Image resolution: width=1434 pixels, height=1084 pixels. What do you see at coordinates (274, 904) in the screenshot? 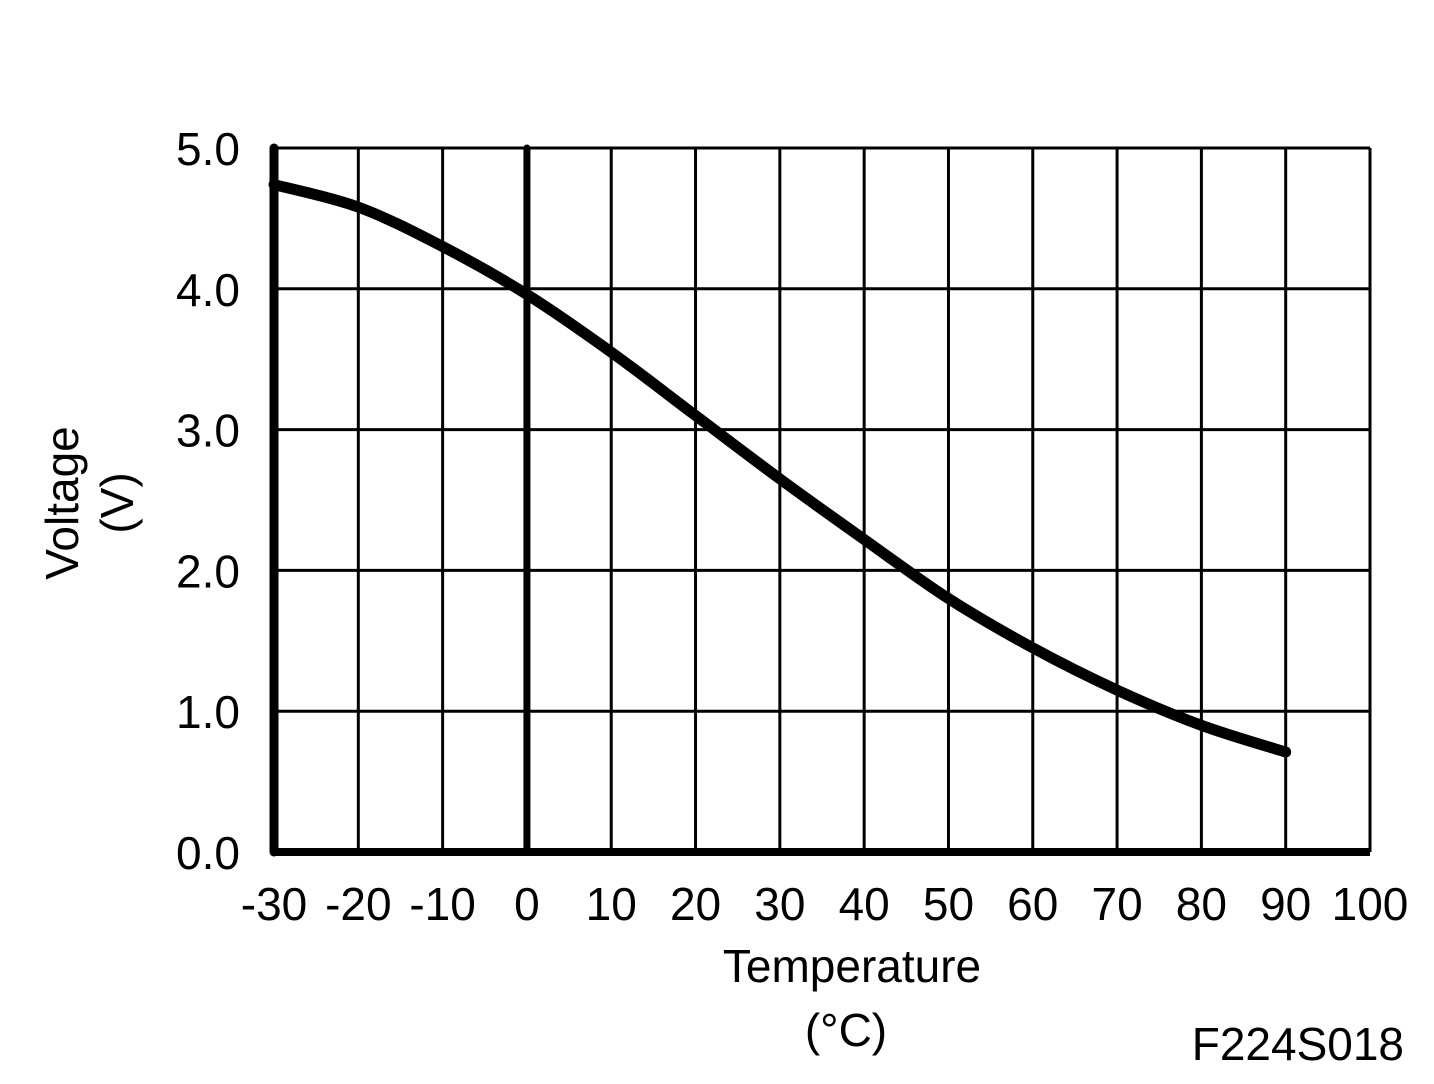
I see `x-tick-label: -30` at bounding box center [274, 904].